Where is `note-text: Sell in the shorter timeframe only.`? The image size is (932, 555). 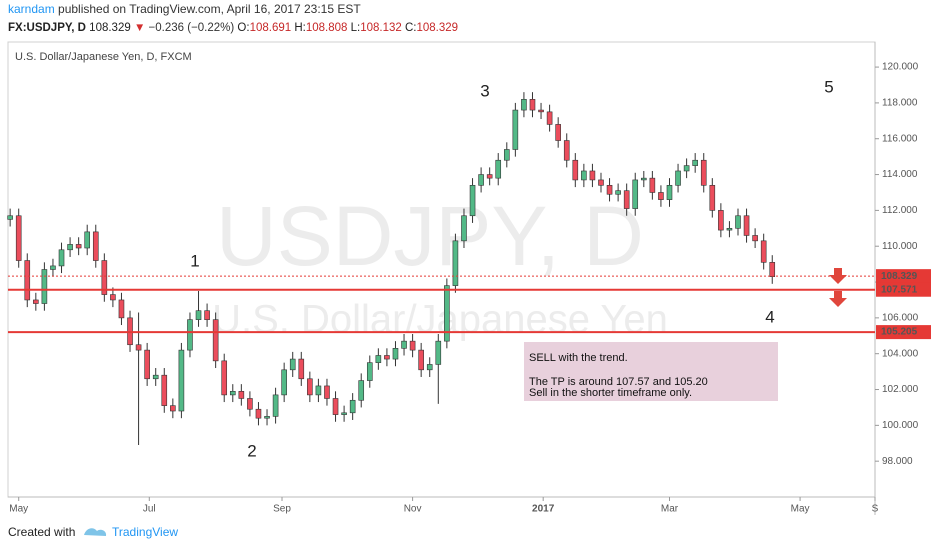 note-text: Sell in the shorter timeframe only. is located at coordinates (610, 393).